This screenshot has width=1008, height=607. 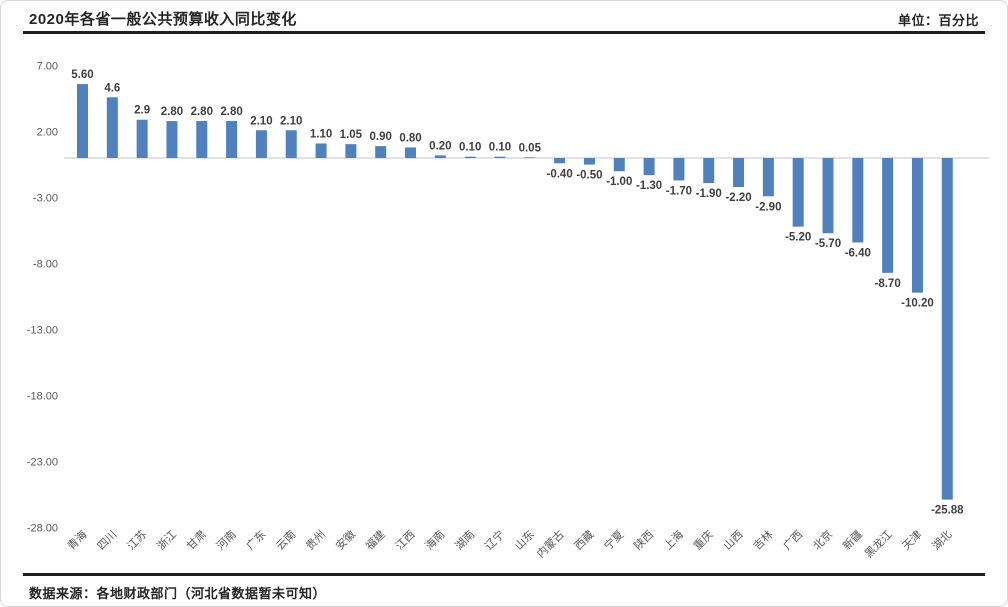 I want to click on category-label: 吉林, so click(x=762, y=539).